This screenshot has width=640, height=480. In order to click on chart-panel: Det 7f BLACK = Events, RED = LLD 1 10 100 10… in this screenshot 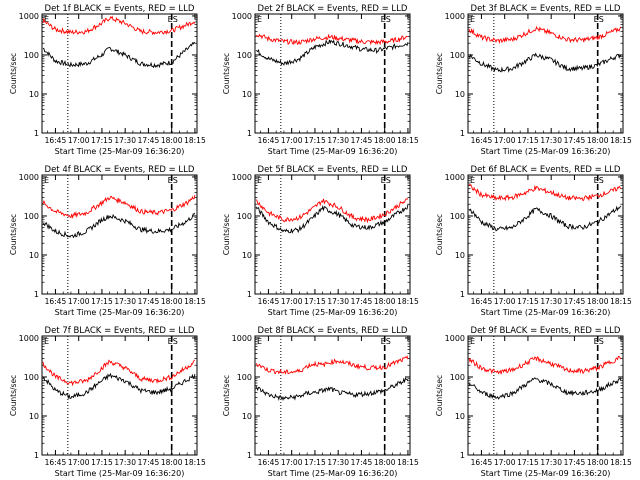, I will do `click(107, 402)`.